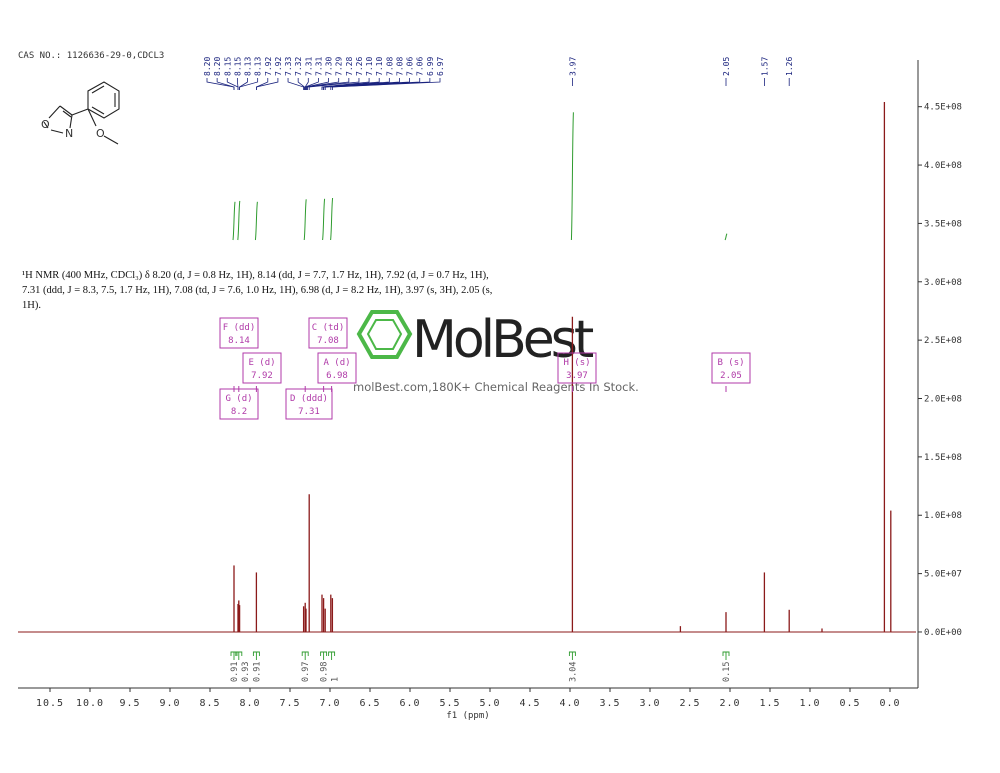 The width and height of the screenshot is (1000, 773). Describe the element at coordinates (91, 56) in the screenshot. I see `cas-title: CAS NO.: 1126636-29-0,CDCL3` at that location.